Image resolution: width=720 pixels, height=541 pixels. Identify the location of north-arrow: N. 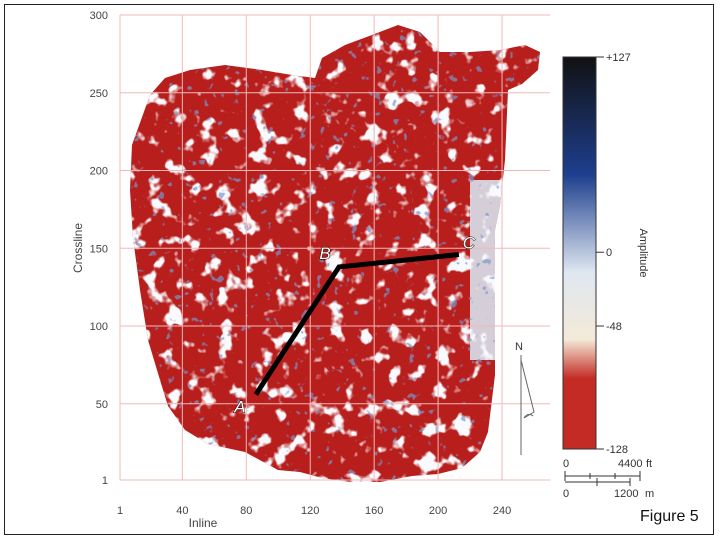
(525, 398).